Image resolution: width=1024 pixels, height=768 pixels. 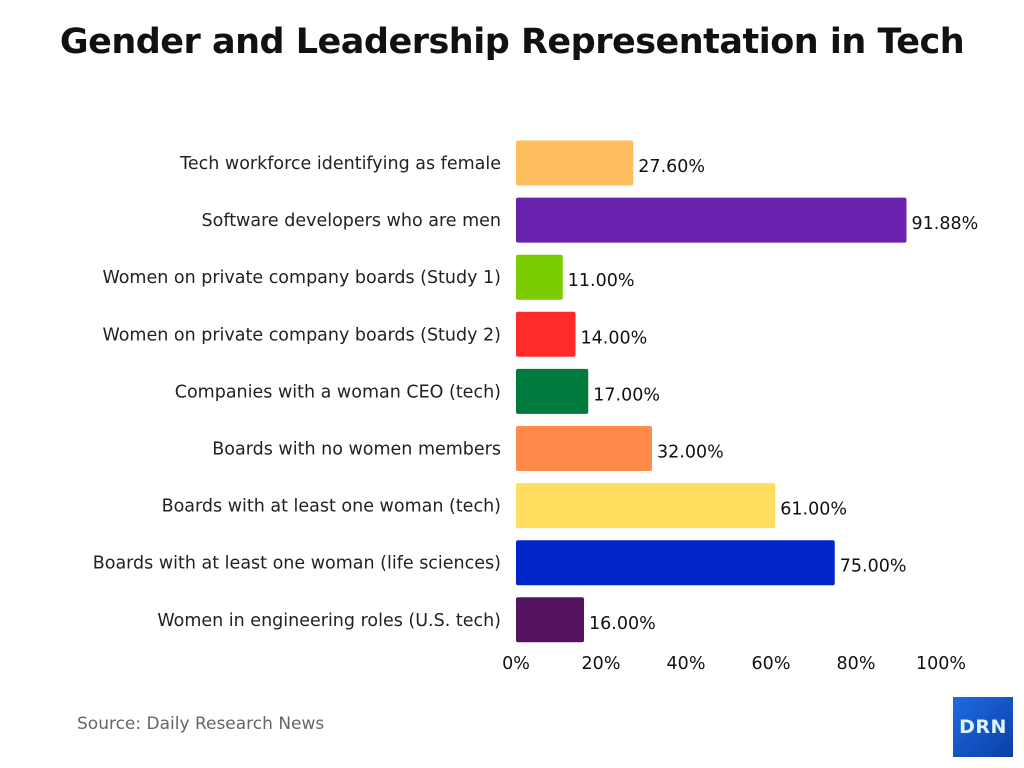 What do you see at coordinates (329, 621) in the screenshot?
I see `category-label: Women in engineering roles (U.S. tech)` at bounding box center [329, 621].